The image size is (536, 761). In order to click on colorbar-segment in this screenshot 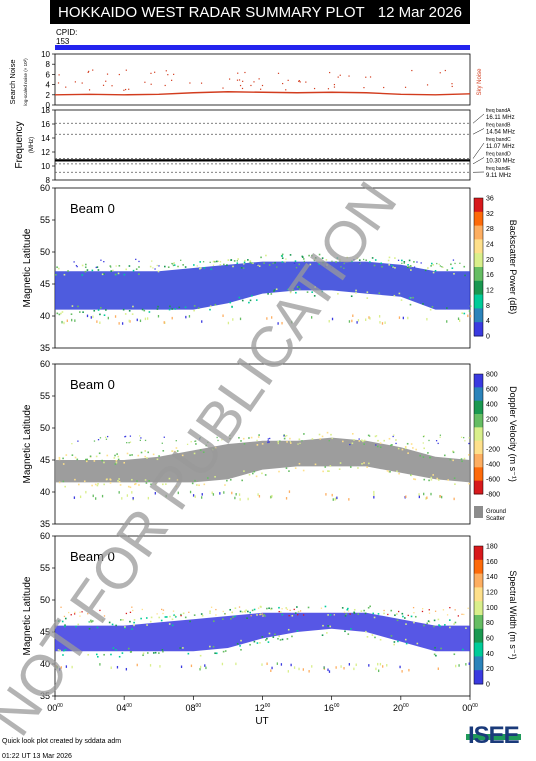, I will do `click(478, 288)`.